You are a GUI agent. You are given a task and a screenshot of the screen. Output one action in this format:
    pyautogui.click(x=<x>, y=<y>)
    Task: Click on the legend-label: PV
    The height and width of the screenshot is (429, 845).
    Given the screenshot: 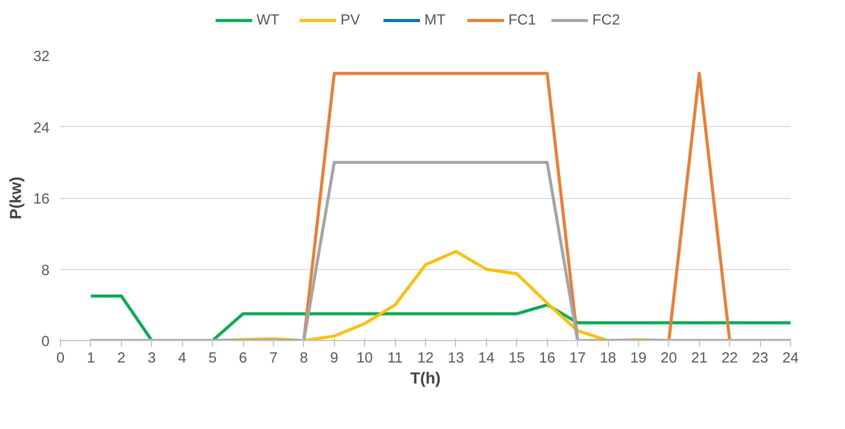 What is the action you would take?
    pyautogui.click(x=350, y=20)
    